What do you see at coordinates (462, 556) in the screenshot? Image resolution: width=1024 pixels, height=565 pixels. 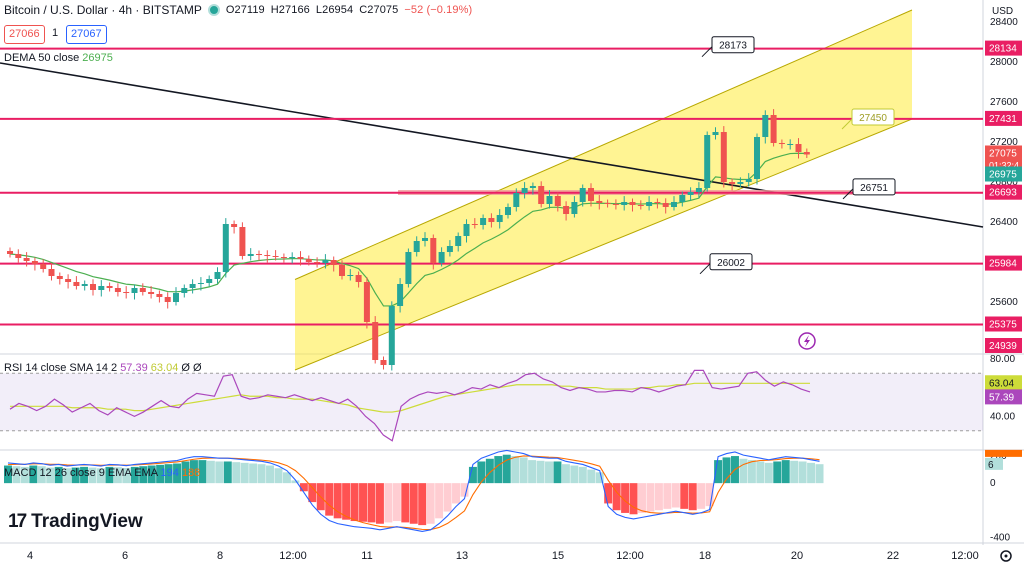 I see `time-axis-tick: 13` at bounding box center [462, 556].